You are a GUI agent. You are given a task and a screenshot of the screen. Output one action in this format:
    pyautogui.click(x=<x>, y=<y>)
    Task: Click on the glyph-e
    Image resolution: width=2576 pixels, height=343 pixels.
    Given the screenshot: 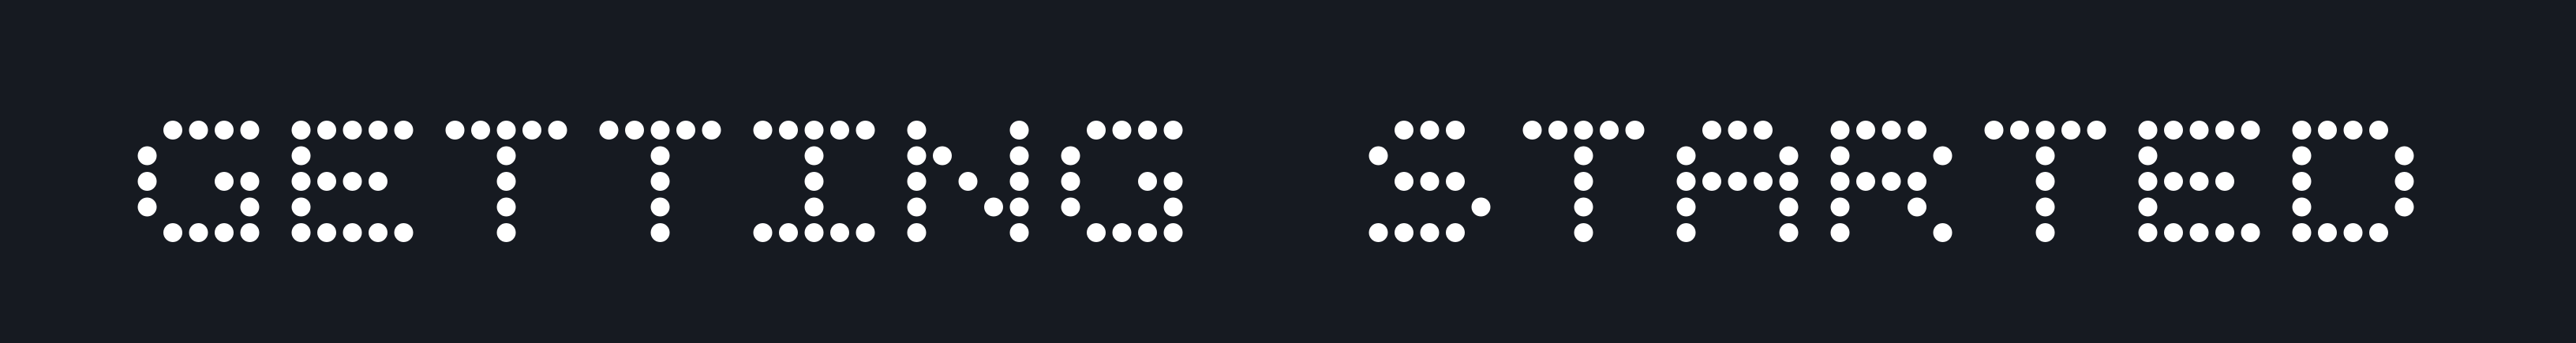 What is the action you would take?
    pyautogui.click(x=2199, y=181)
    